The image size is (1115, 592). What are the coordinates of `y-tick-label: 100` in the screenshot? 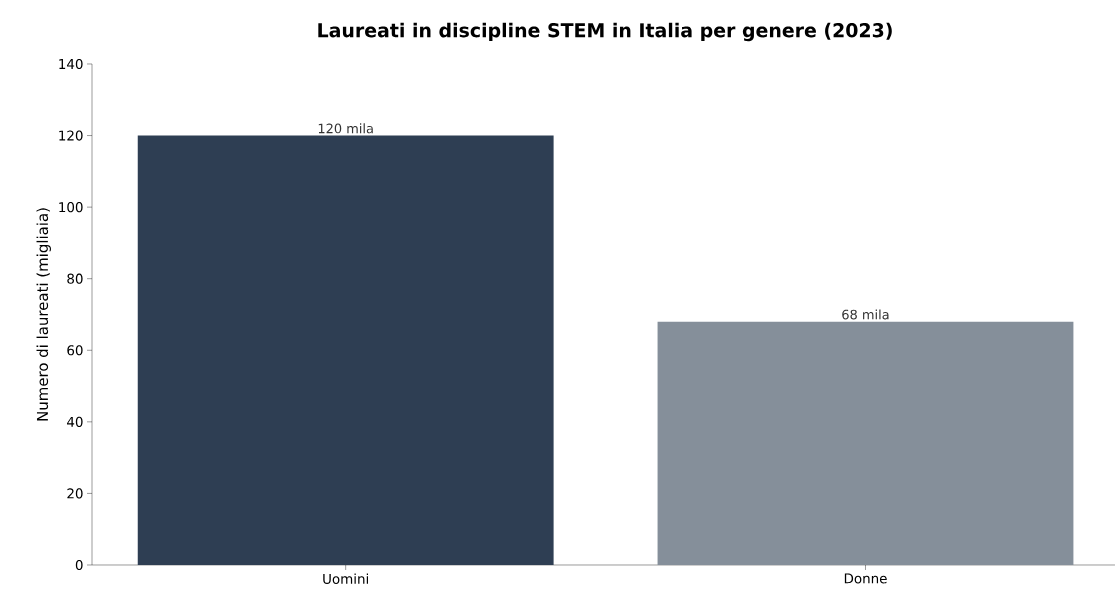 It's located at (71, 207).